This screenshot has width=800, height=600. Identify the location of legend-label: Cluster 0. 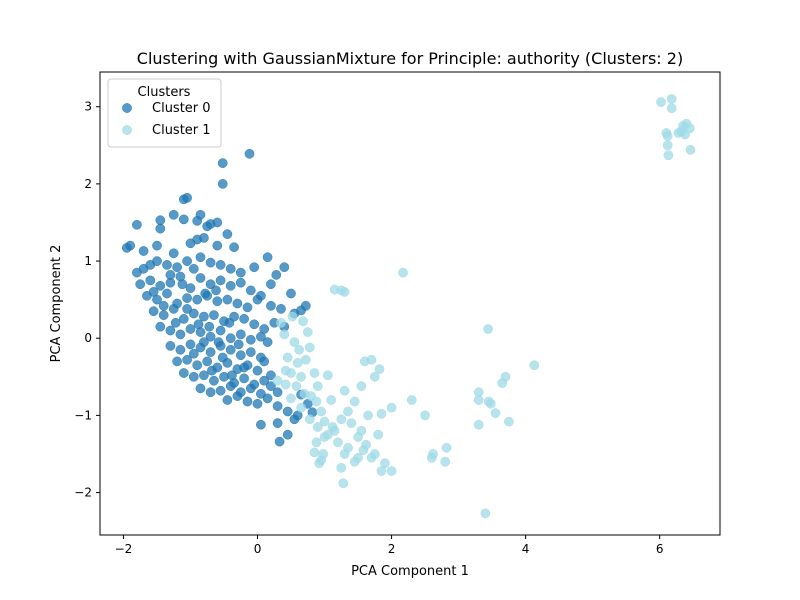
(181, 108).